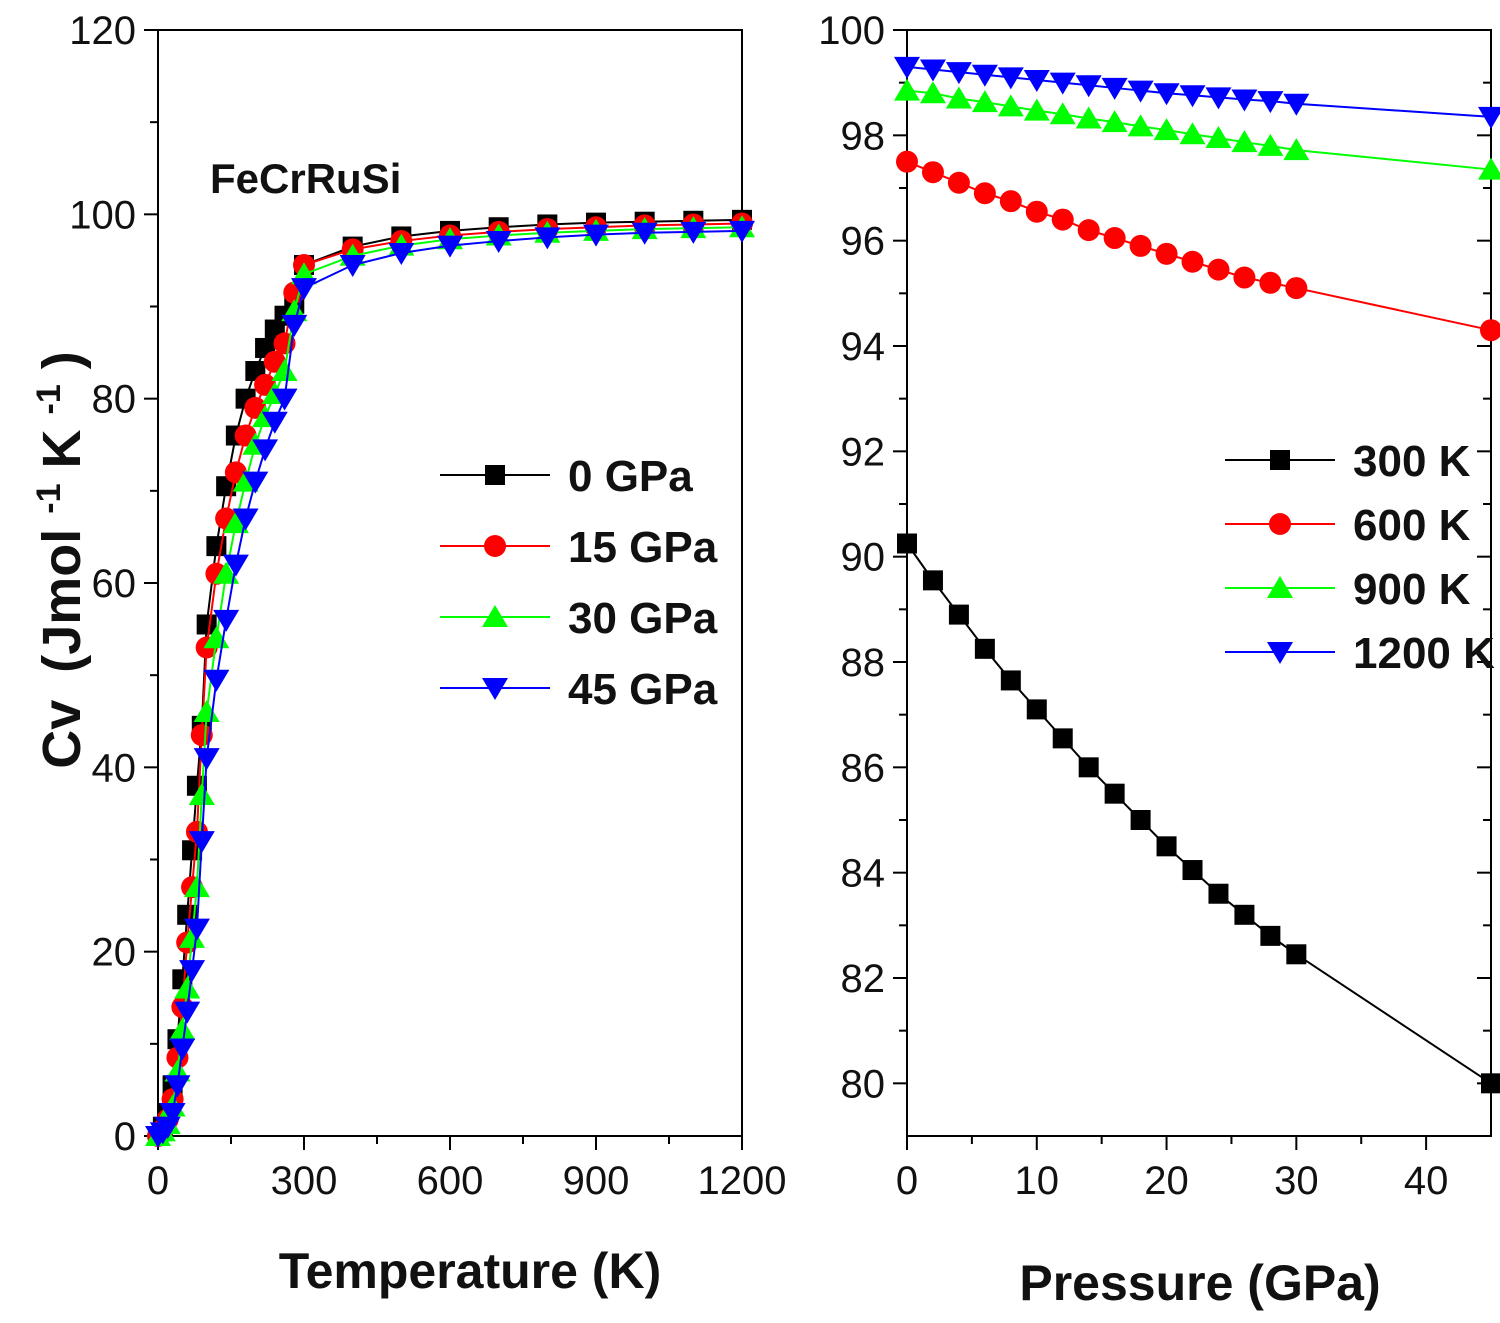 Image resolution: width=1500 pixels, height=1323 pixels. Describe the element at coordinates (62, 448) in the screenshot. I see `ylabel-unit-2: K` at that location.